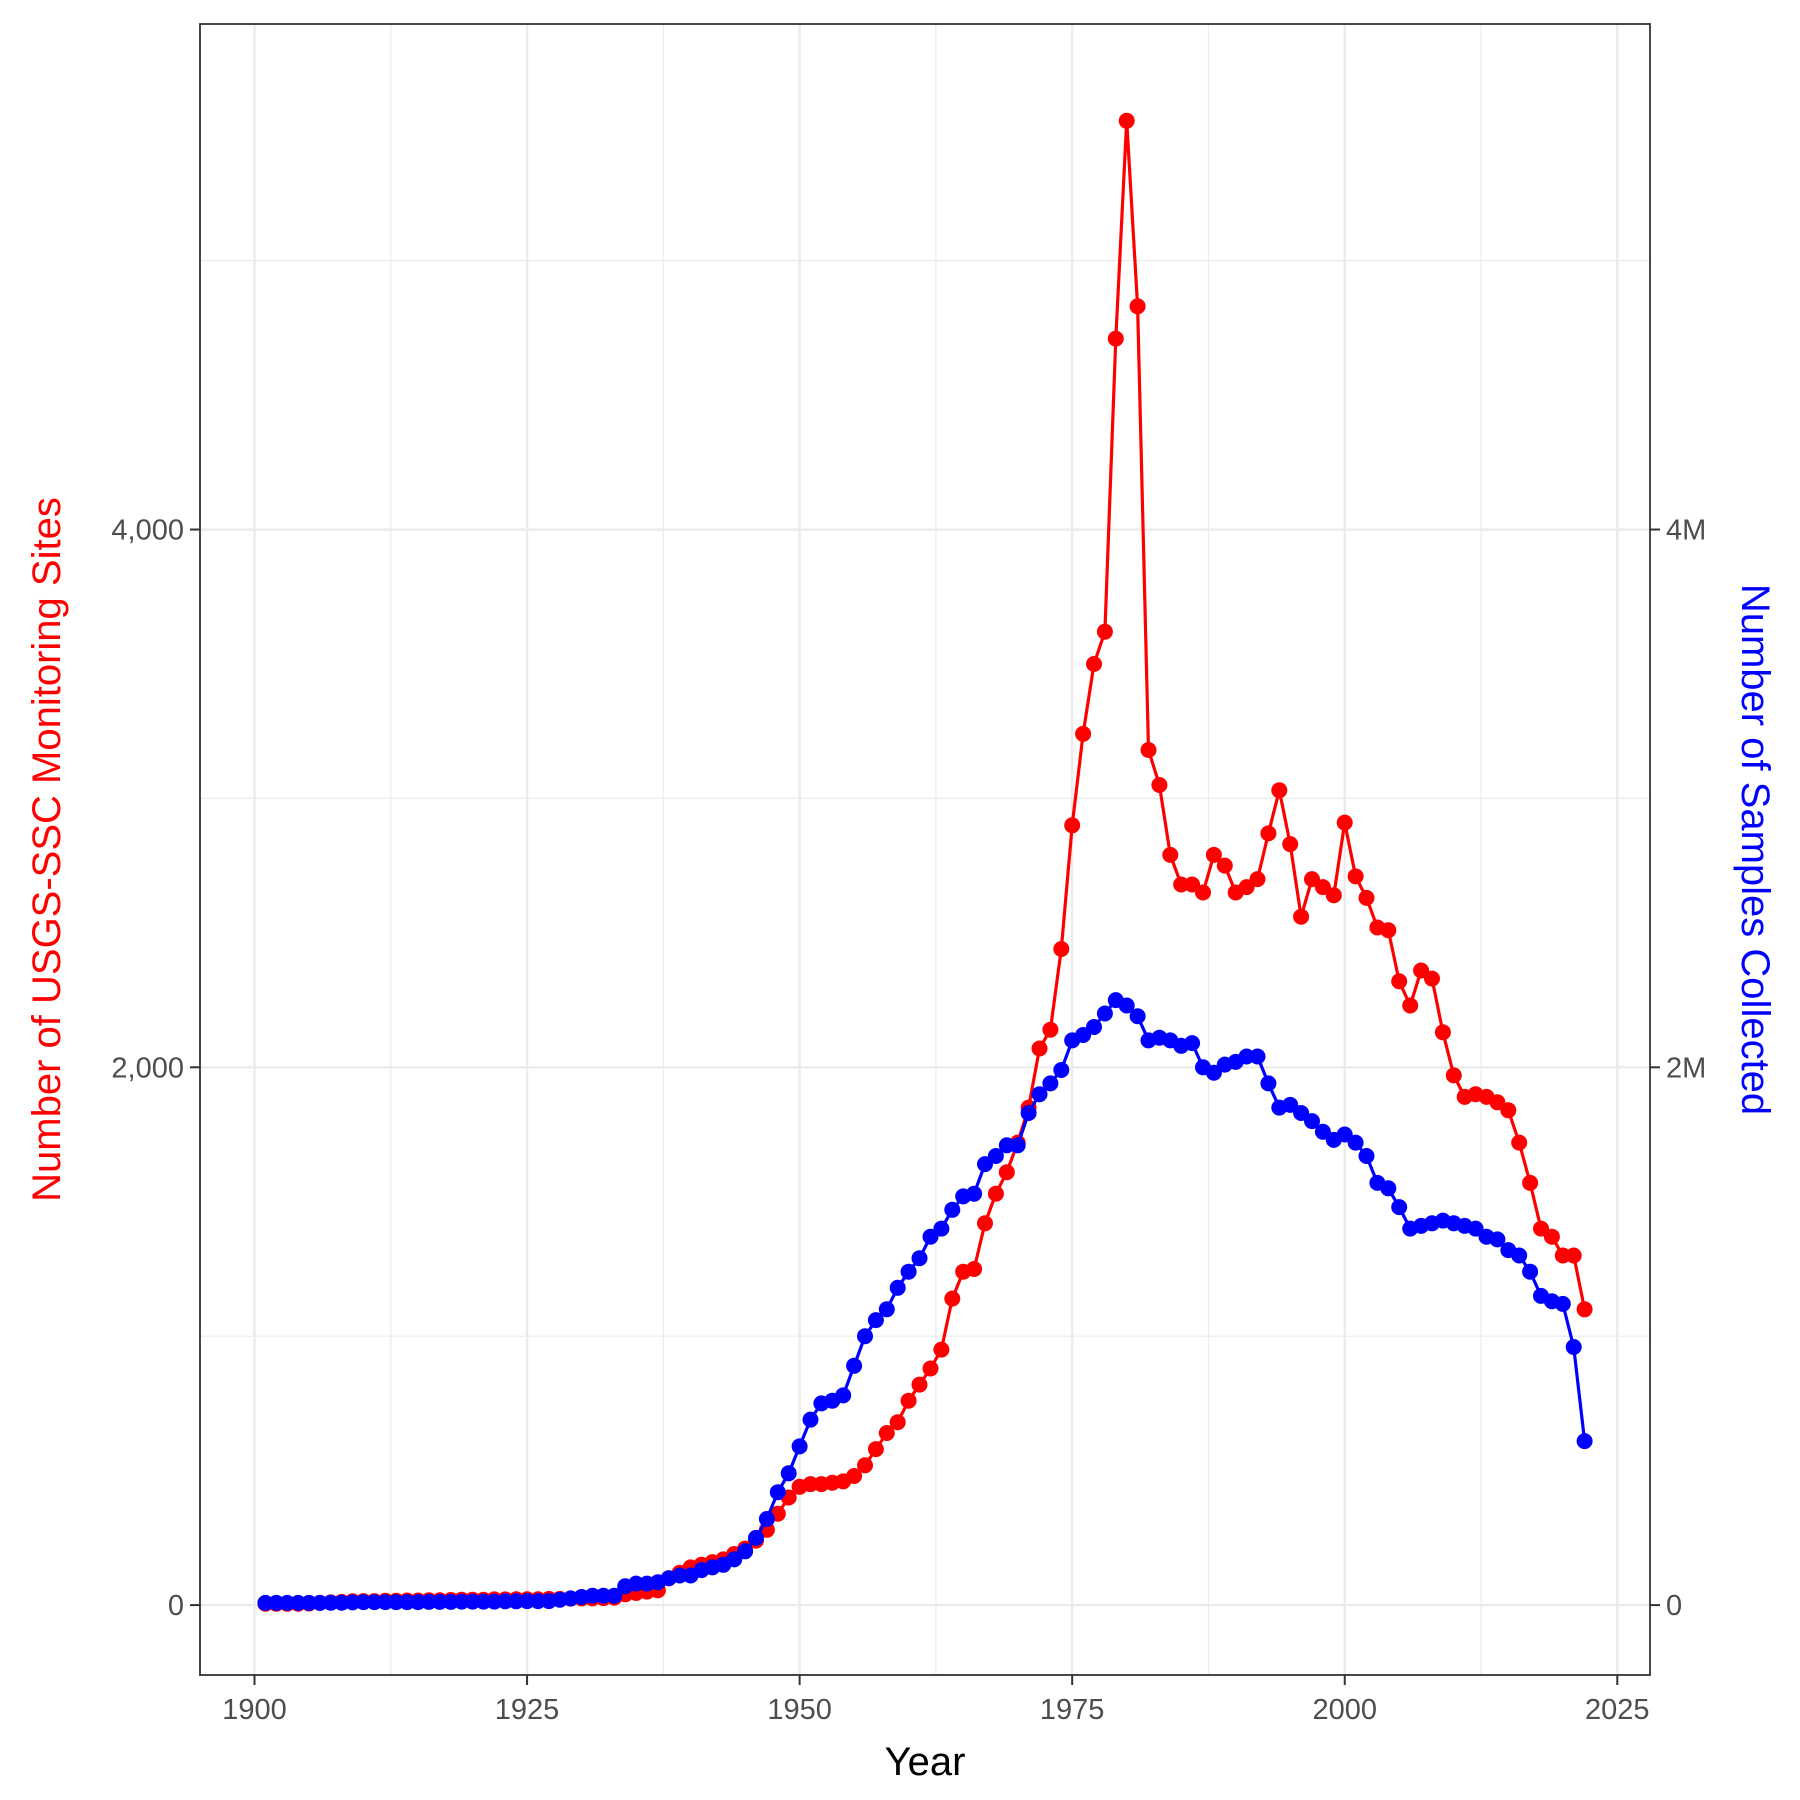 This screenshot has height=1800, width=1800. What do you see at coordinates (1617, 1710) in the screenshot?
I see `x-tick-label: 2025` at bounding box center [1617, 1710].